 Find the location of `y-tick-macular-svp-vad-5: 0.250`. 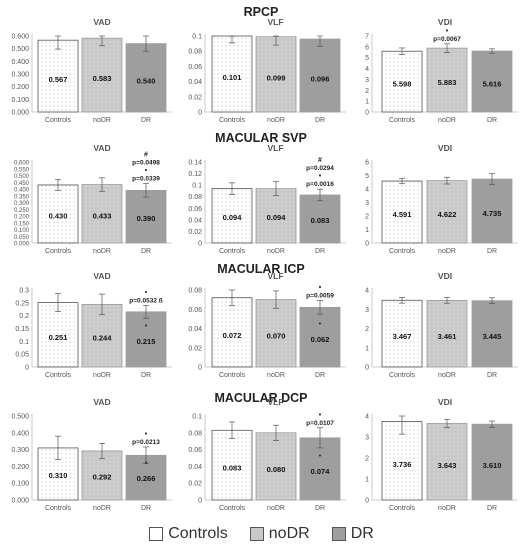

y-tick-macular-svp-vad-5: 0.250 is located at coordinates (22, 211).